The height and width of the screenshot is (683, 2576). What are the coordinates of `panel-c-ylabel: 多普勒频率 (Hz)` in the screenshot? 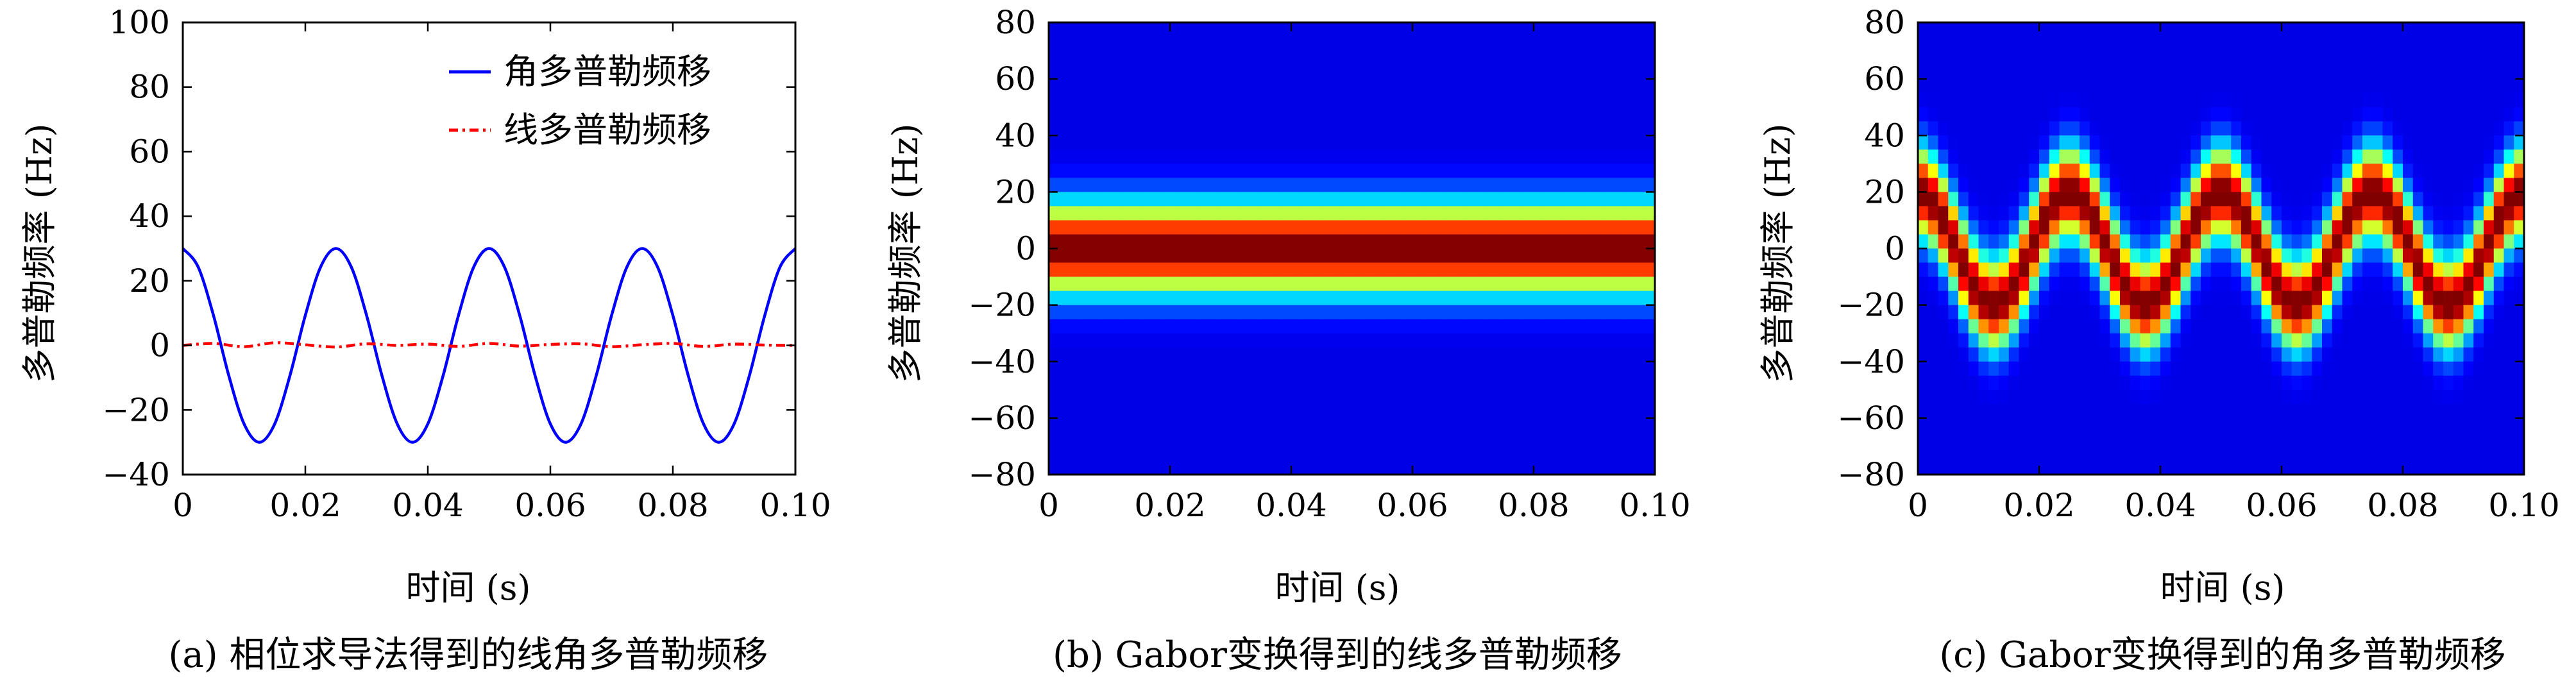 It's located at (1778, 254).